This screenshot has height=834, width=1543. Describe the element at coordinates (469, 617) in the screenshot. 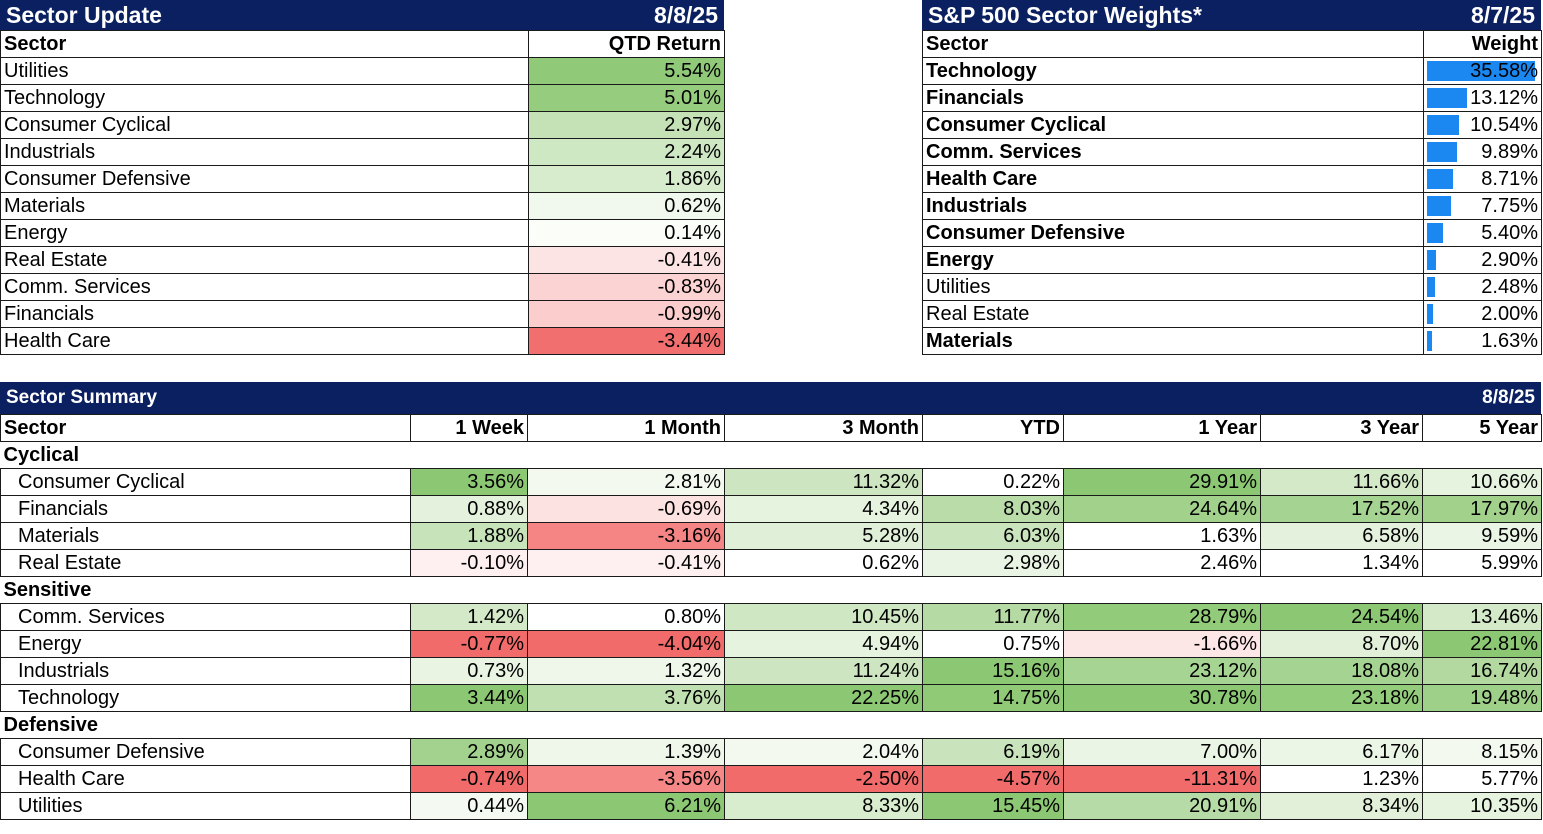

I see `return-cell-1-week: 1.42%` at that location.